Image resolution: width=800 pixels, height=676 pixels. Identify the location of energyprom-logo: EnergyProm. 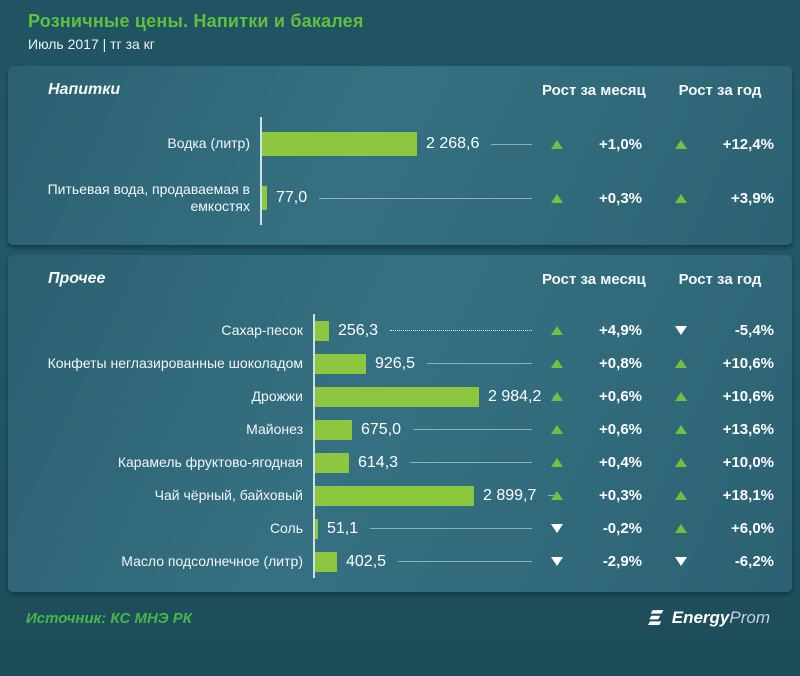
(708, 618).